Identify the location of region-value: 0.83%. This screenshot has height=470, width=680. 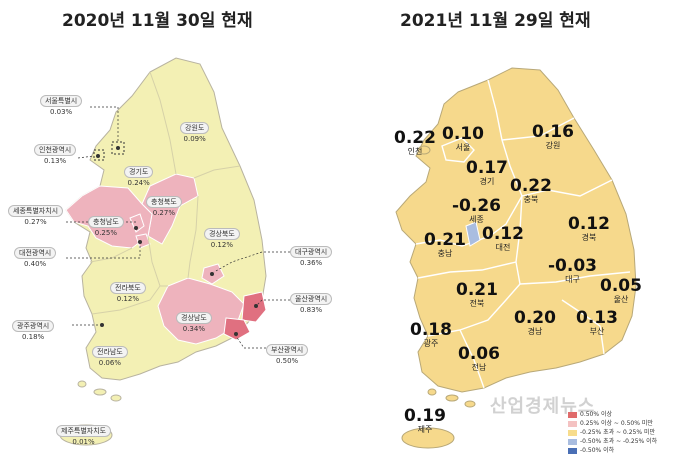
(311, 310).